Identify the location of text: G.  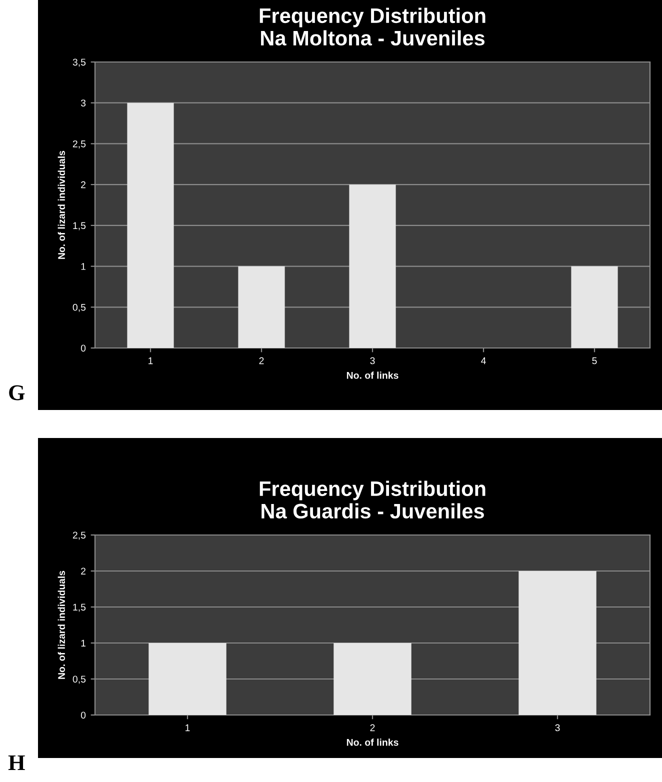
(17, 392).